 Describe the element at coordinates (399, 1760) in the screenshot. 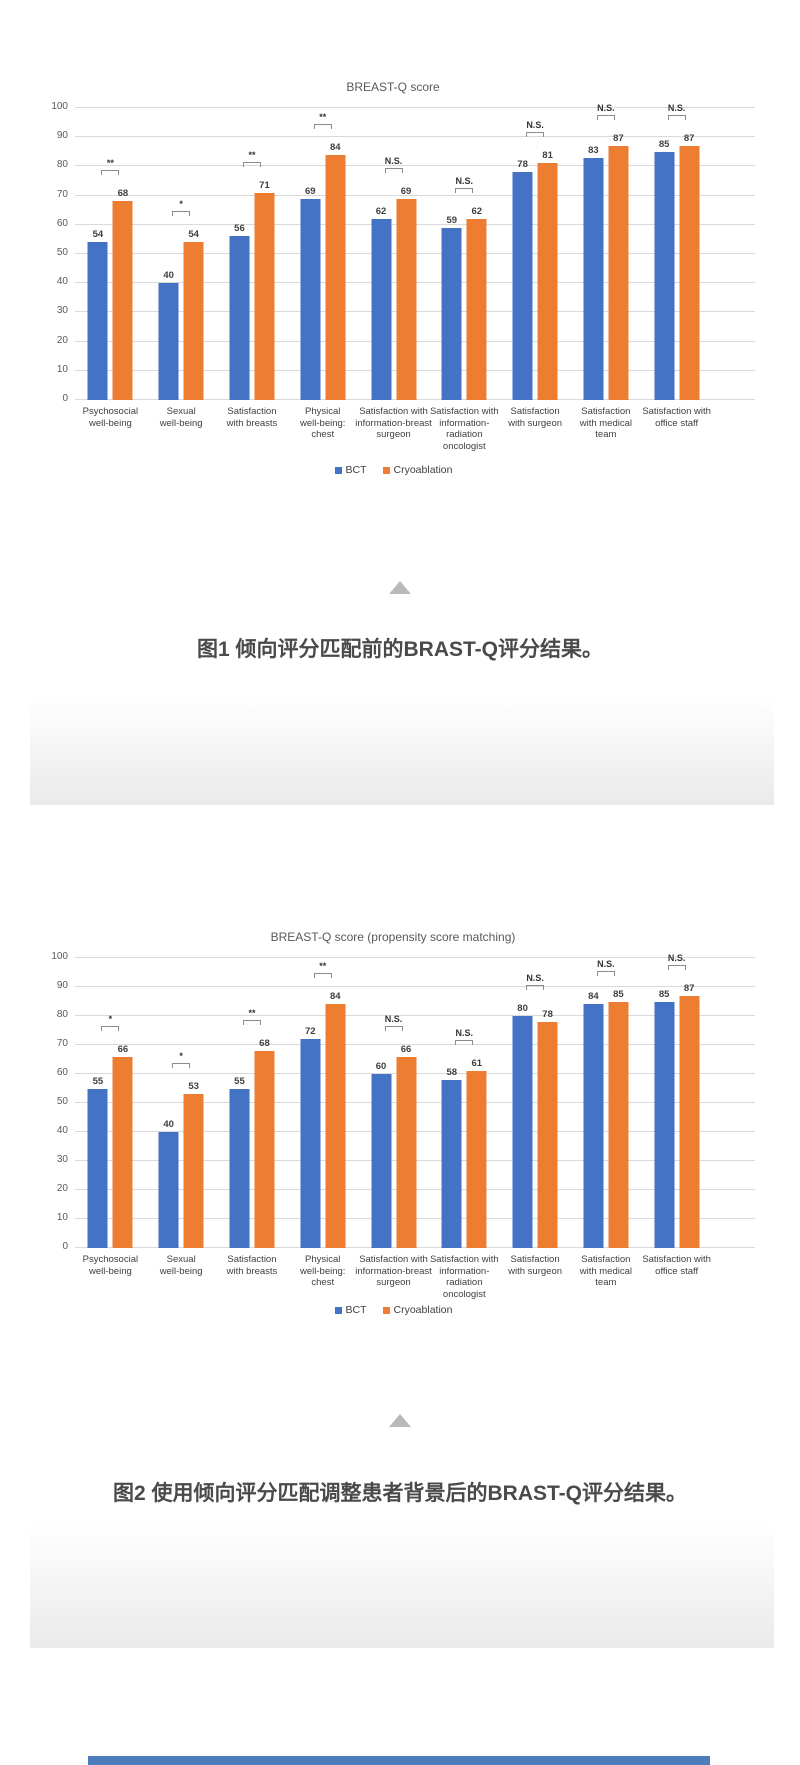

I see `partial-bottom-button` at that location.